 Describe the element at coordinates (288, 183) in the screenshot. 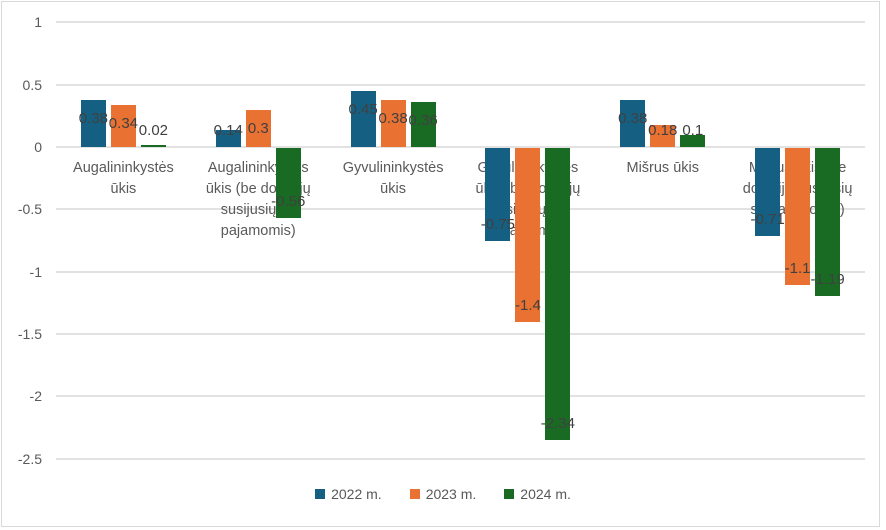

I see `bar-2024m-cat2` at that location.